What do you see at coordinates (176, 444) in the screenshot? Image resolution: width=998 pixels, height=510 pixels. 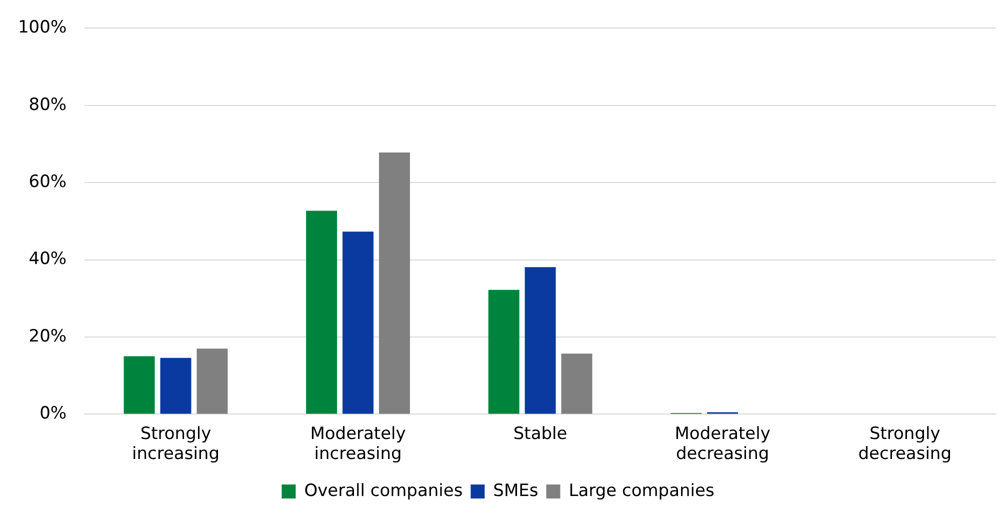 I see `x-tick-label: Strongly increasing` at bounding box center [176, 444].